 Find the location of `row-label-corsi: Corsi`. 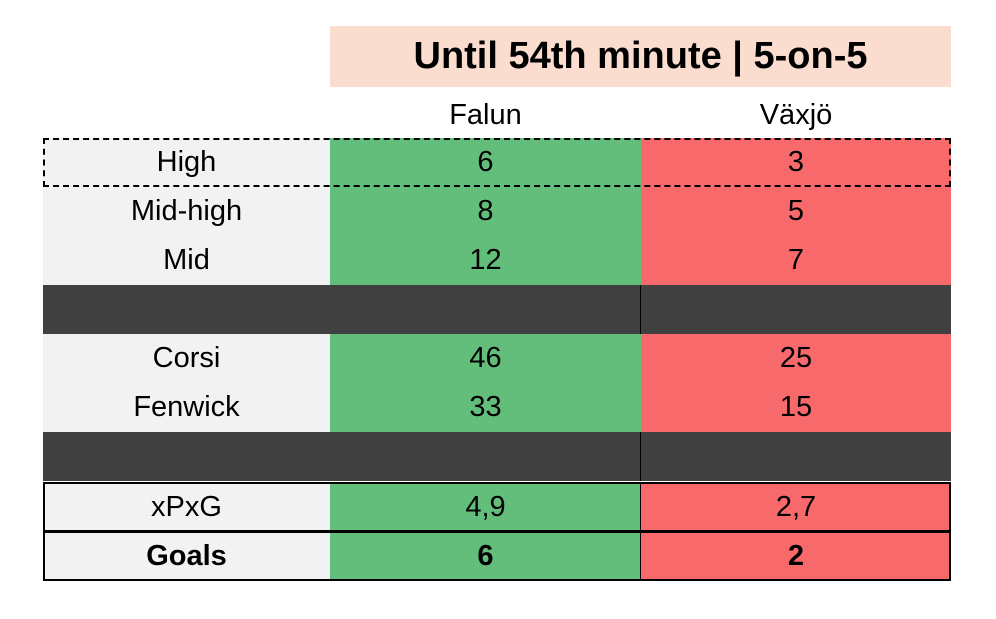

row-label-corsi: Corsi is located at coordinates (186, 358).